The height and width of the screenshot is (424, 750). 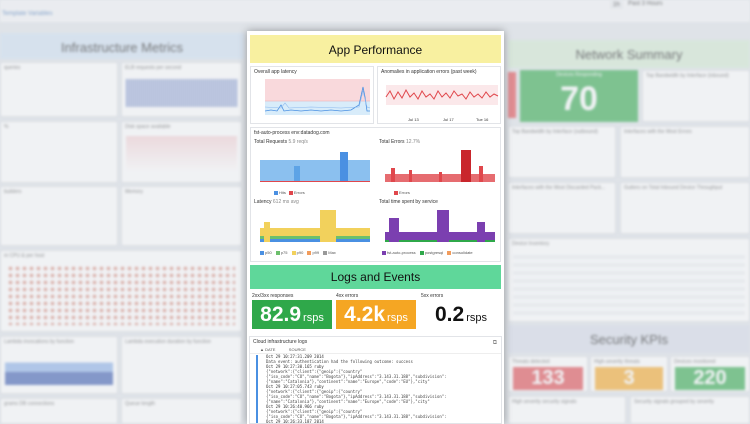 I want to click on log-row: Oct 29 10:27:05.743 ruby, so click(x=295, y=386).